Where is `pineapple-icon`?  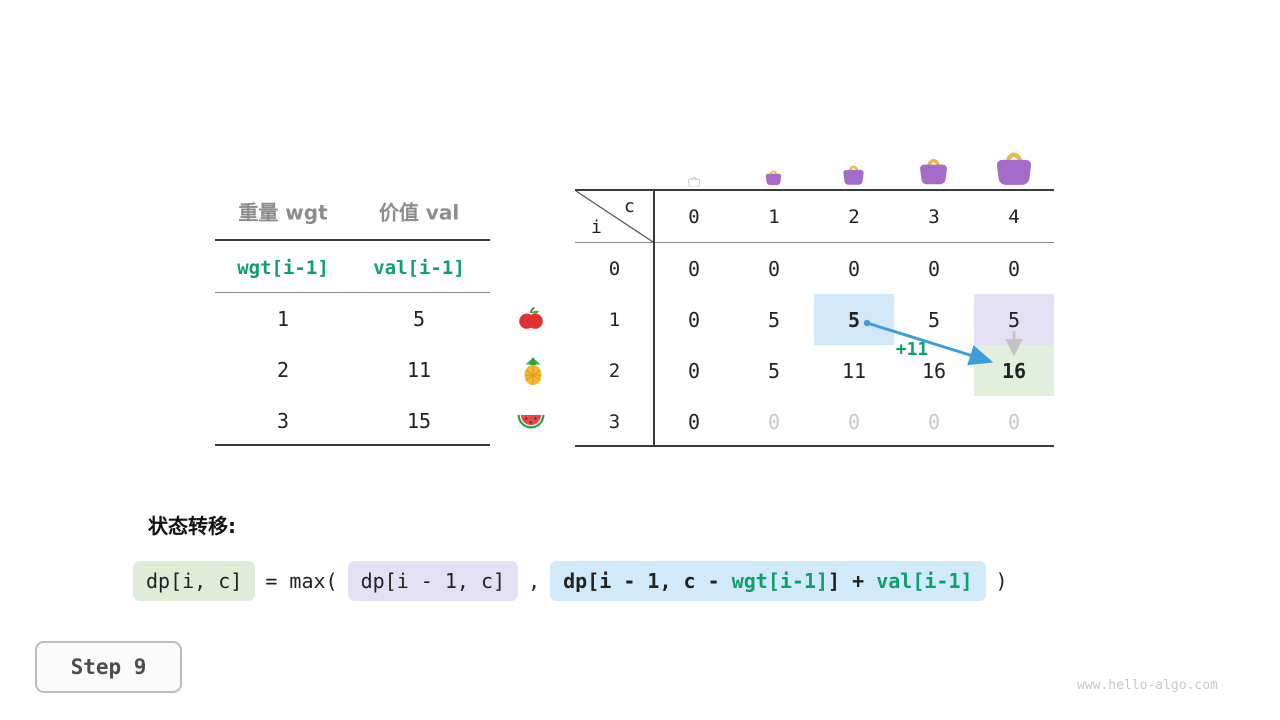
pineapple-icon is located at coordinates (533, 373).